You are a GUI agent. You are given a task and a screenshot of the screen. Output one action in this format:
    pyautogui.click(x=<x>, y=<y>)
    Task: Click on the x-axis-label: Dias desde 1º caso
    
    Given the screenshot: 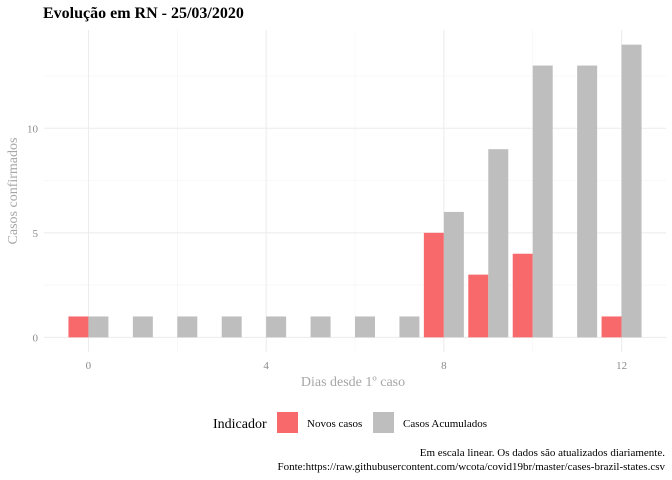 What is the action you would take?
    pyautogui.click(x=353, y=382)
    